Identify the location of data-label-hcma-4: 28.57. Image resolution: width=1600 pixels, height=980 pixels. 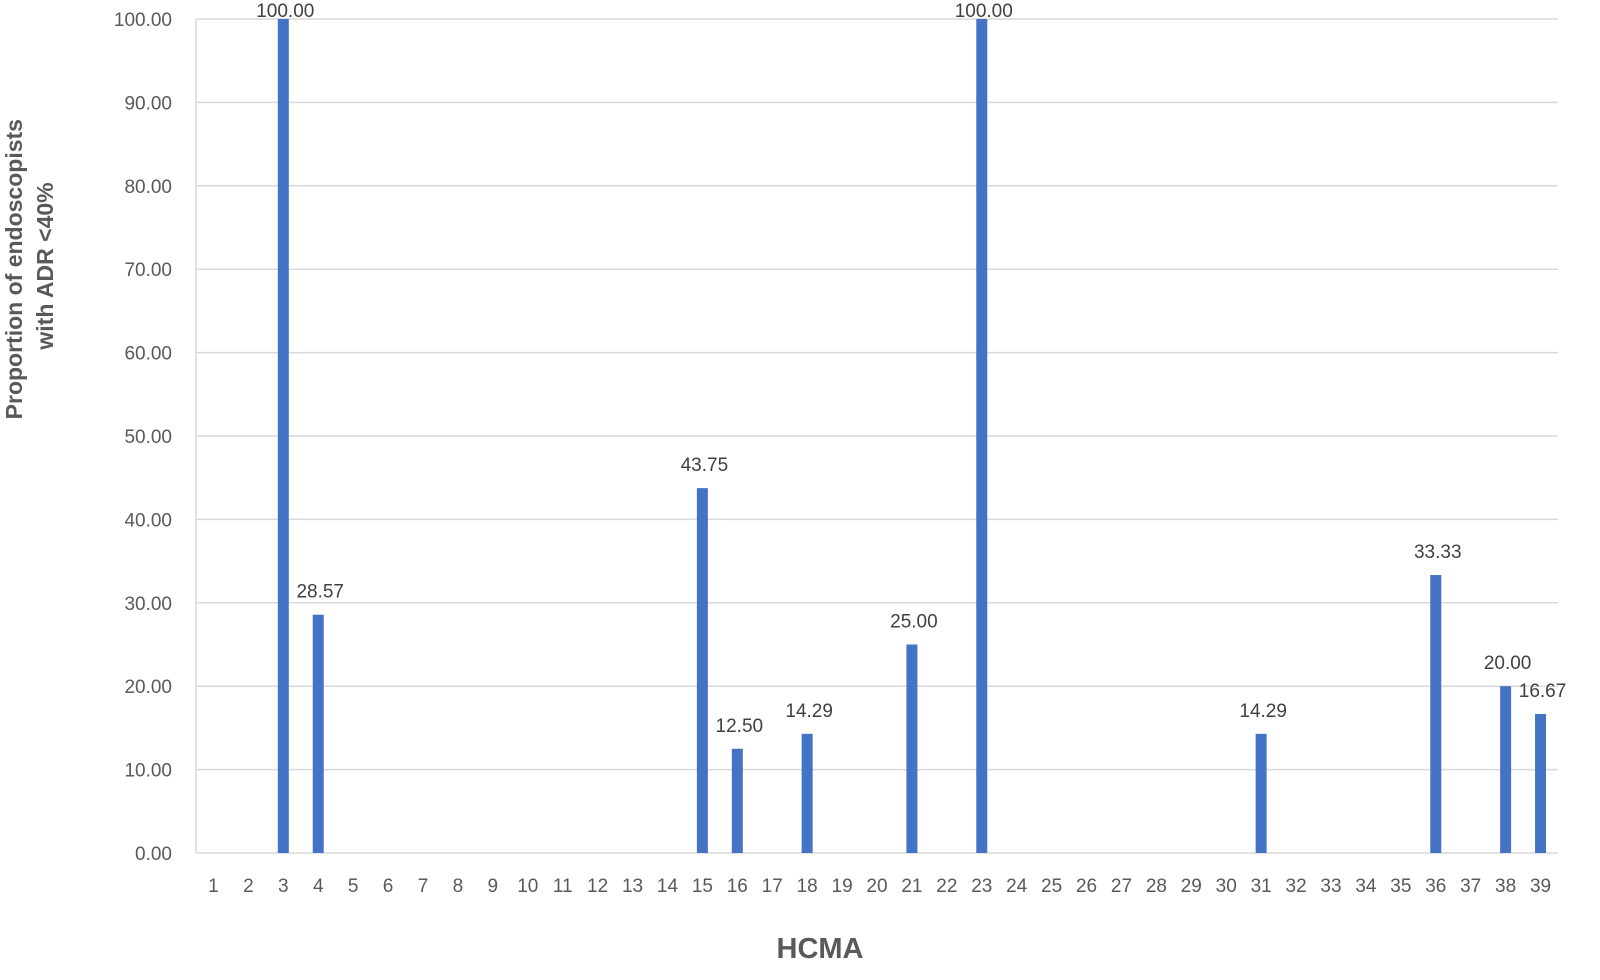
(320, 592).